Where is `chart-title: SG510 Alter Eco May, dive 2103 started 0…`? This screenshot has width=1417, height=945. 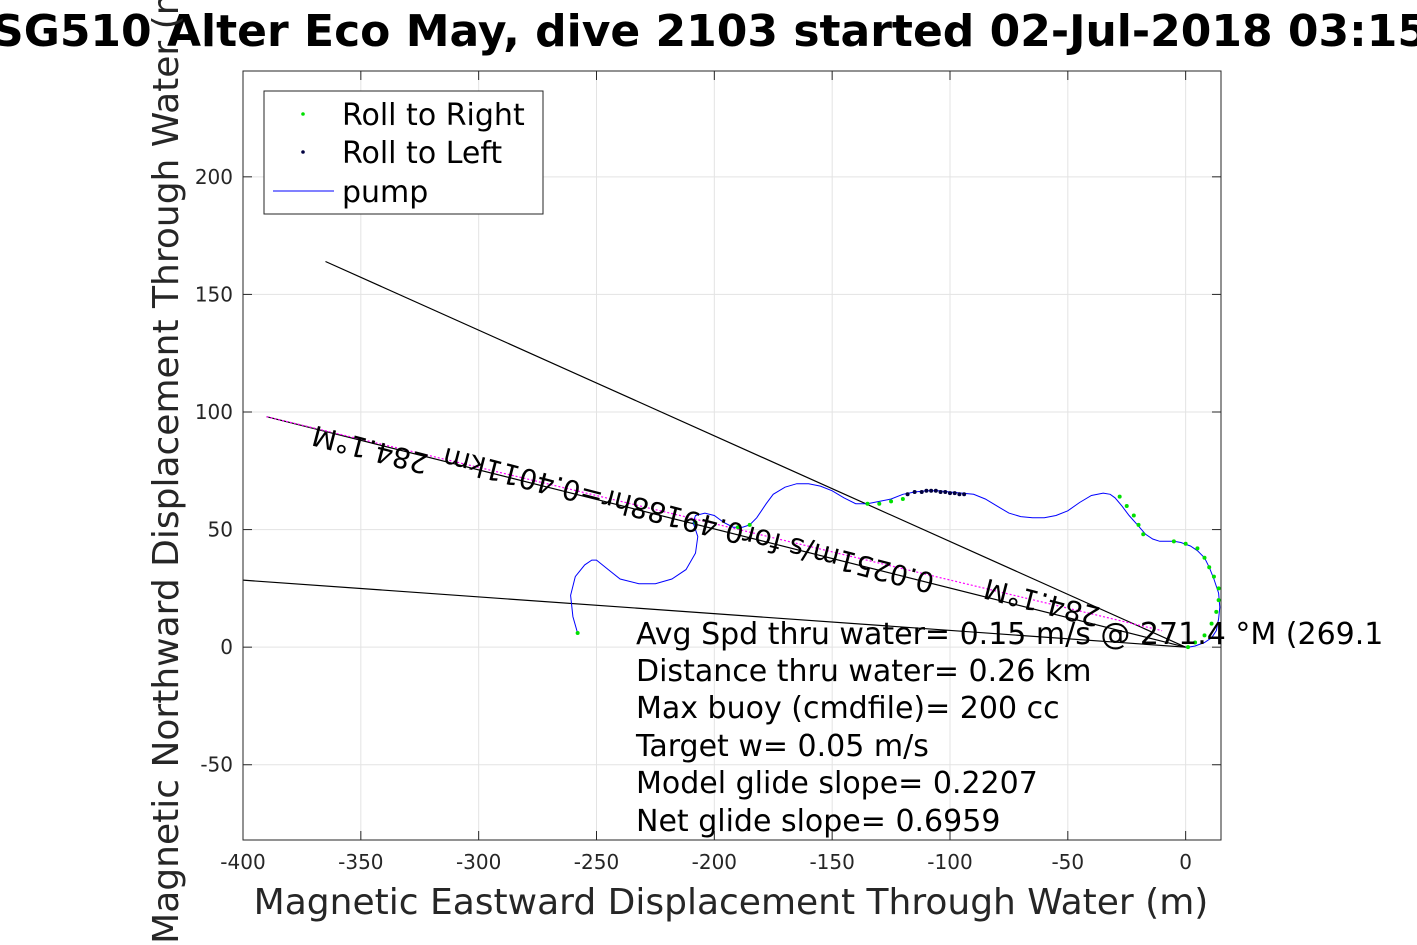 chart-title: SG510 Alter Eco May, dive 2103 started 0… is located at coordinates (708, 31).